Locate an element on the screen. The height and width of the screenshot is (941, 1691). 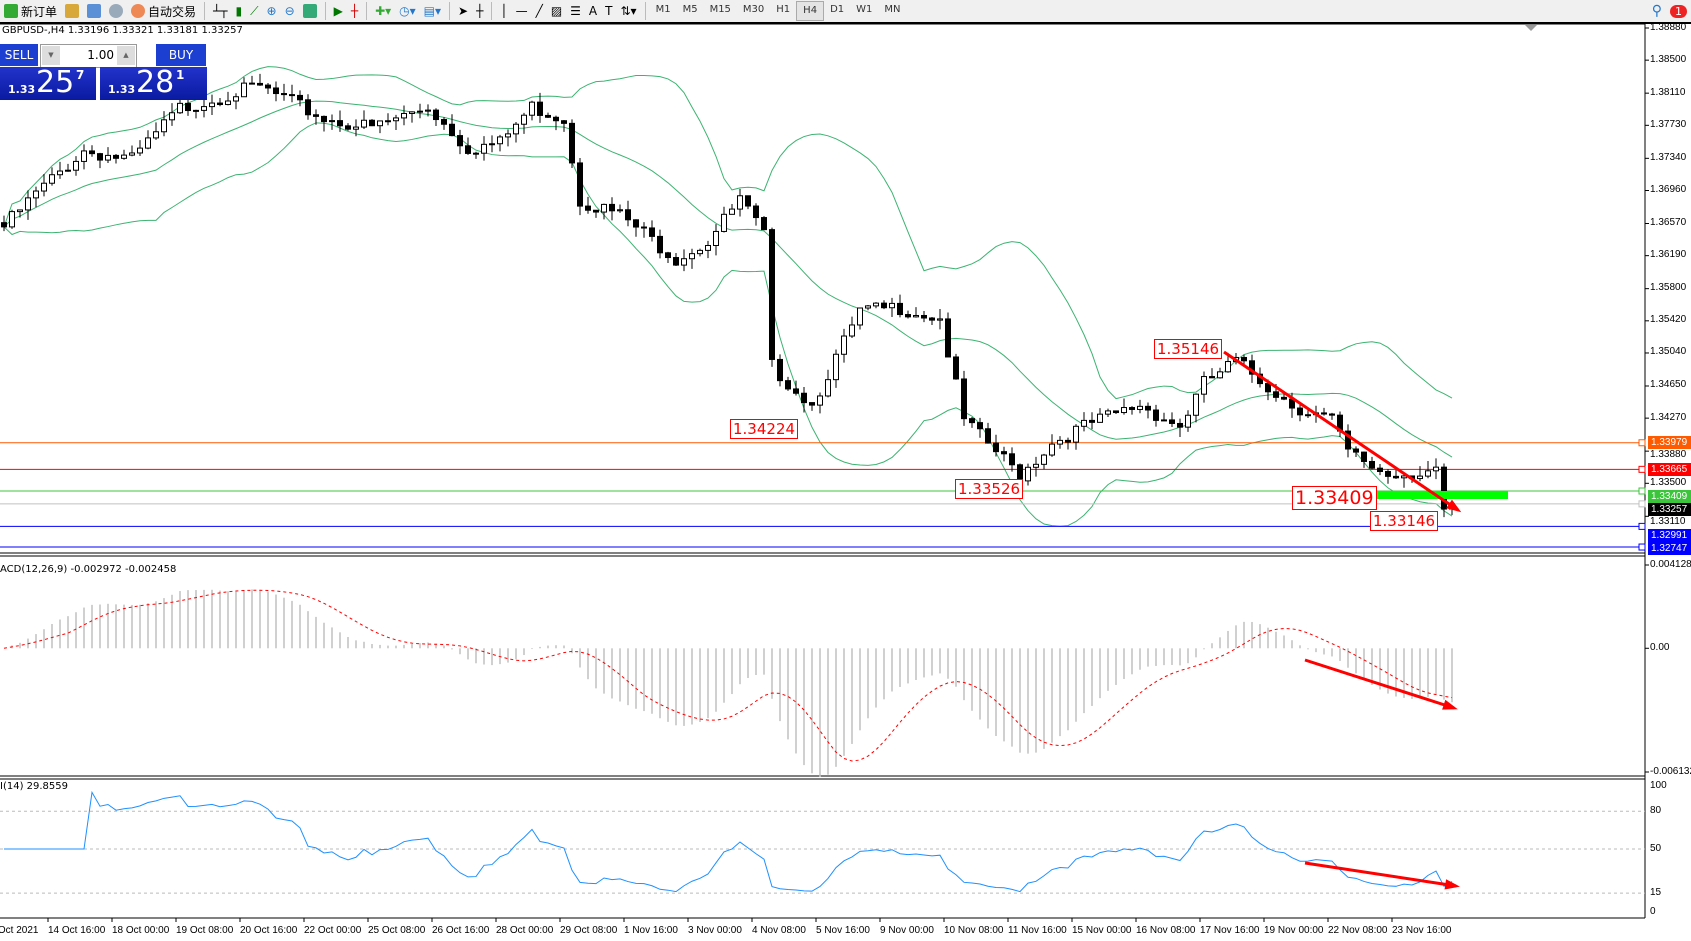
search-button: ⚲ is located at coordinates (1657, 11).